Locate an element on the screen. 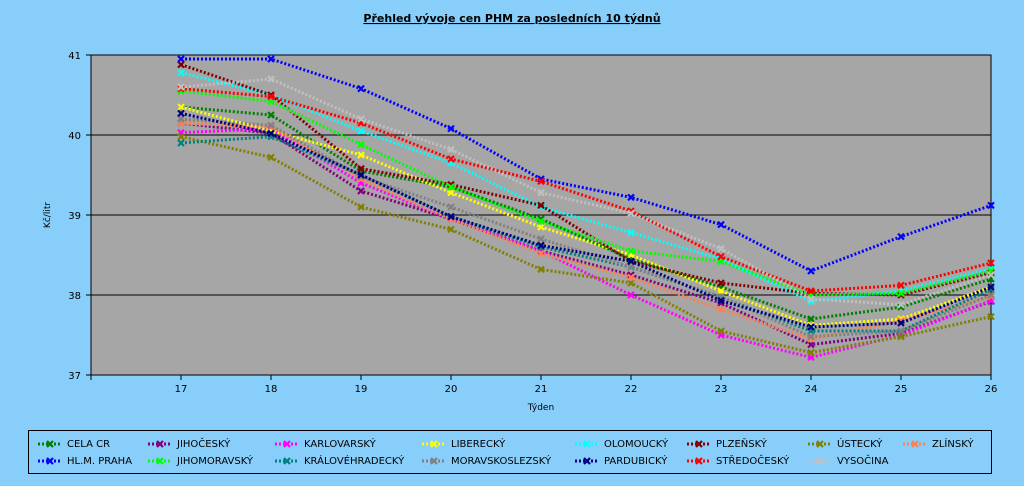  y-axis-ticks: 37 38 39 40 41 is located at coordinates (79, 216).